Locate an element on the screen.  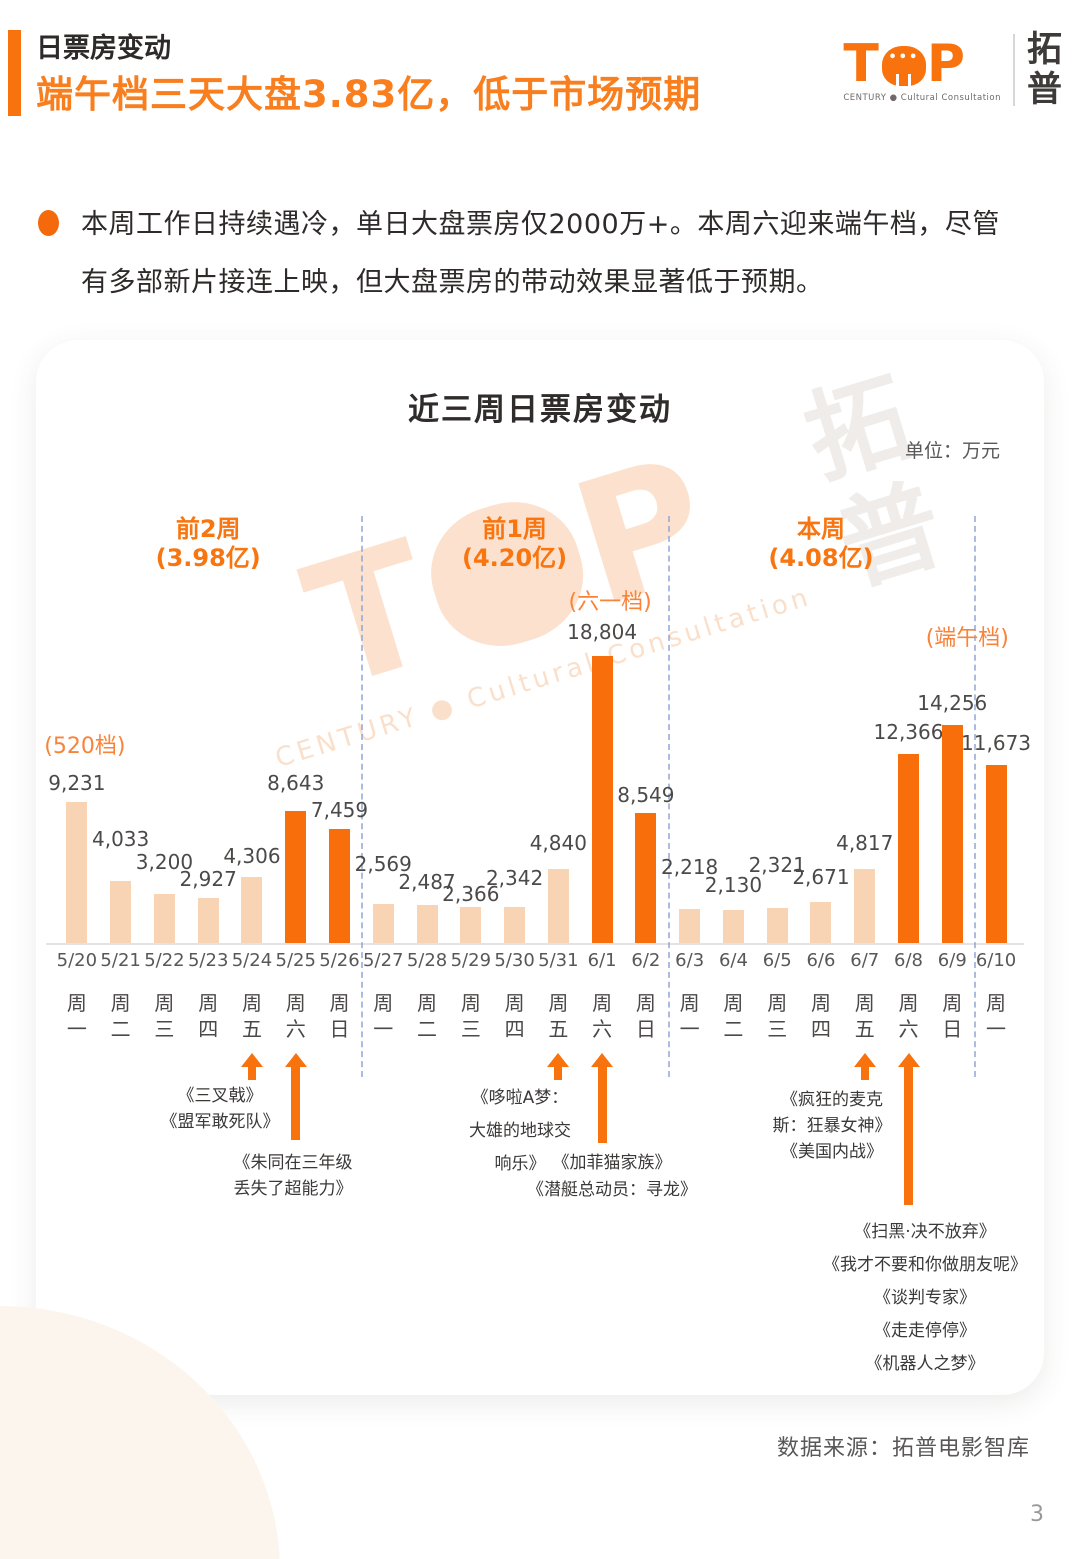
bar-5/31 is located at coordinates (558, 906).